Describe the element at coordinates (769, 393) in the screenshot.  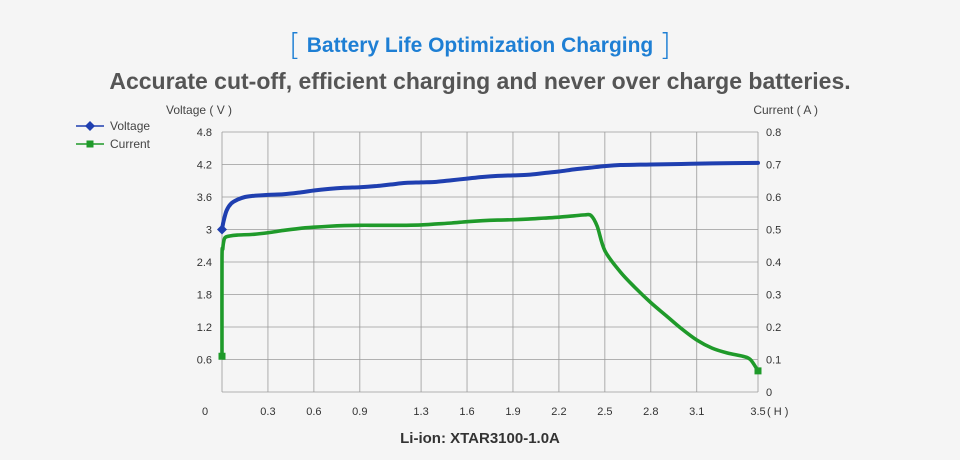
I see `right-tick-label: 0` at that location.